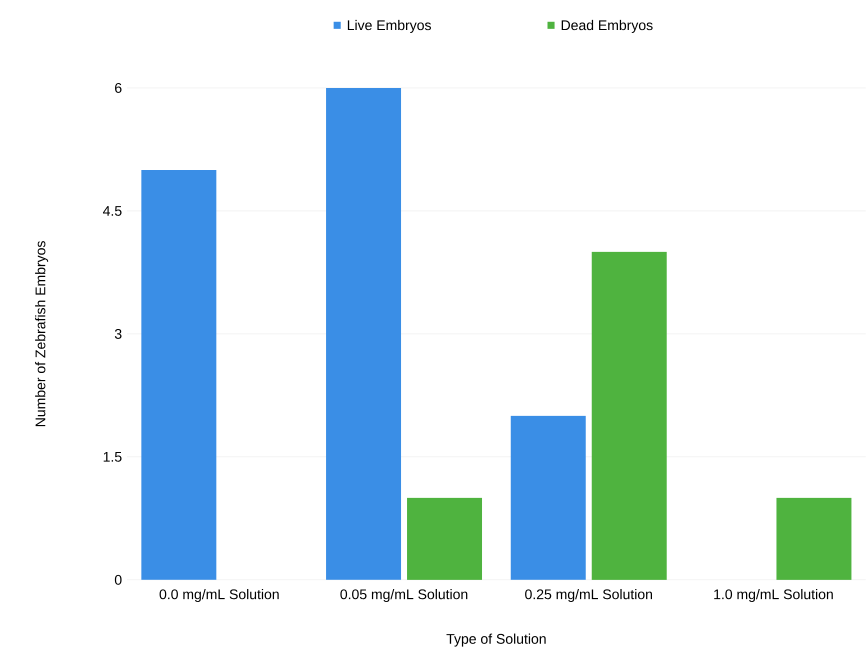 This screenshot has width=866, height=660. Describe the element at coordinates (607, 27) in the screenshot. I see `legend-label: Dead Embryos` at that location.